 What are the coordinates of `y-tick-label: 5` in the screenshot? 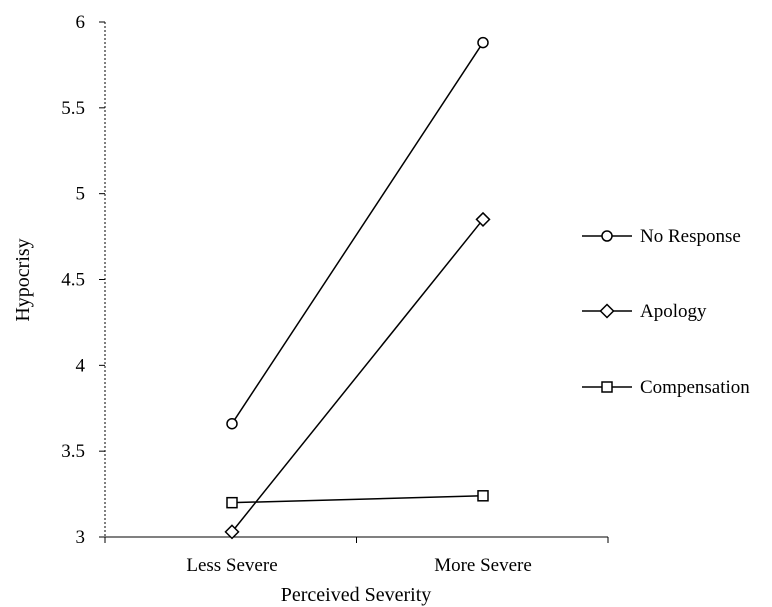 It's located at (81, 194).